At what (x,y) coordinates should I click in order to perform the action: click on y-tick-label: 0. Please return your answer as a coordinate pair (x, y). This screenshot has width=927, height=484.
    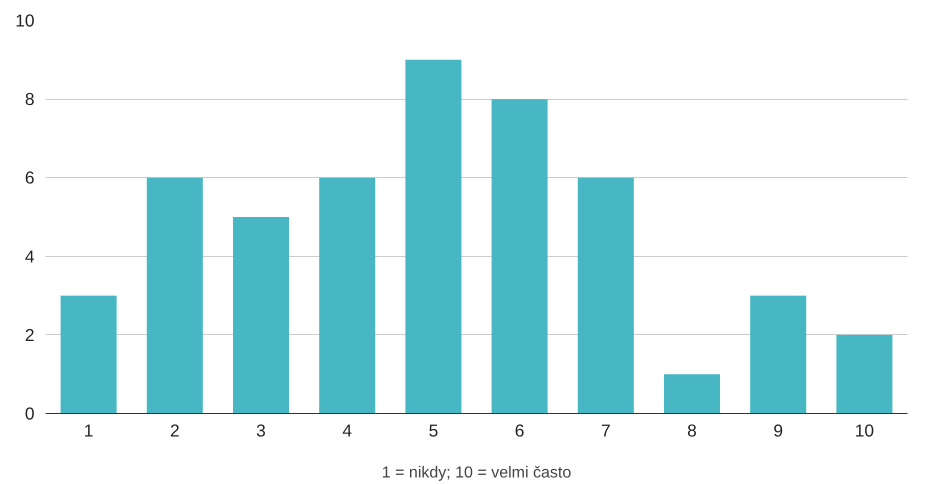
    Looking at the image, I should click on (29, 414).